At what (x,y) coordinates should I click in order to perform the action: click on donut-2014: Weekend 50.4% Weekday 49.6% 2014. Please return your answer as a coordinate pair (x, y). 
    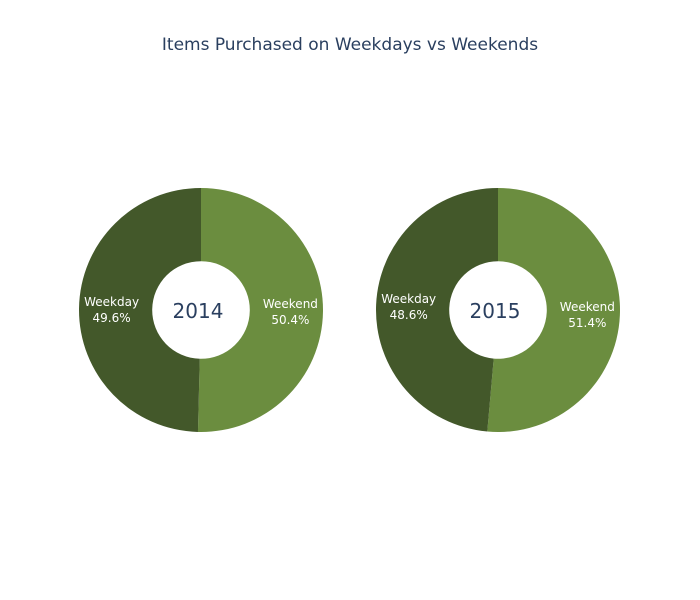
    Looking at the image, I should click on (201, 310).